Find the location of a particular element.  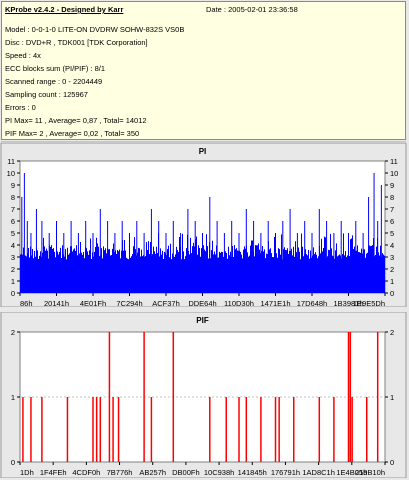

y-tick-label-left: 5 is located at coordinates (13, 233).